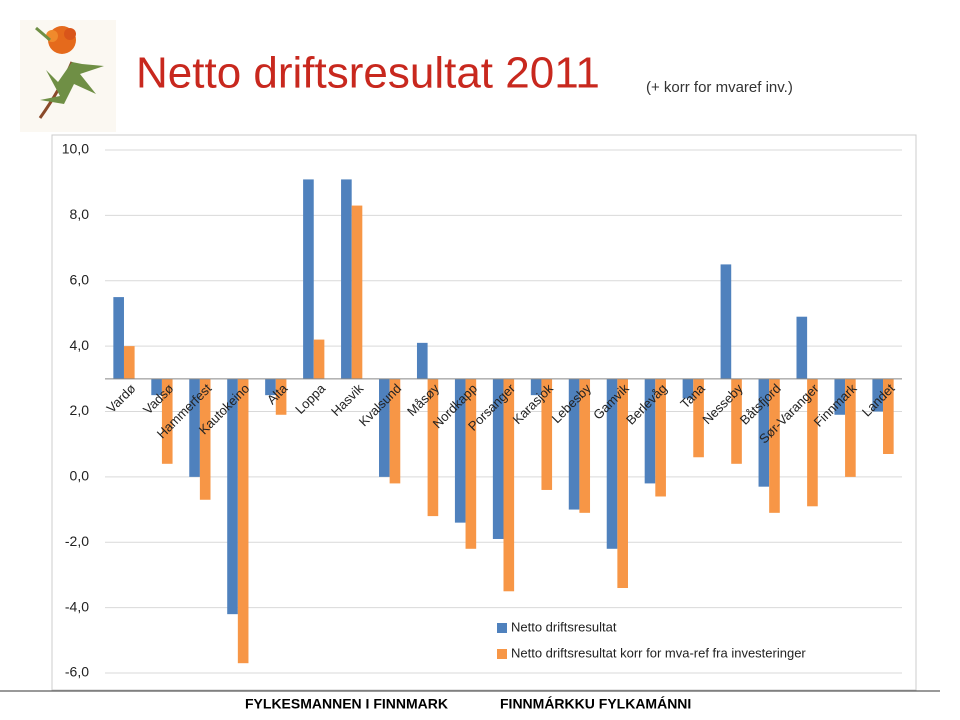 The height and width of the screenshot is (720, 960). I want to click on footer-left: FYLKESMANNEN I FINNMARK, so click(346, 704).